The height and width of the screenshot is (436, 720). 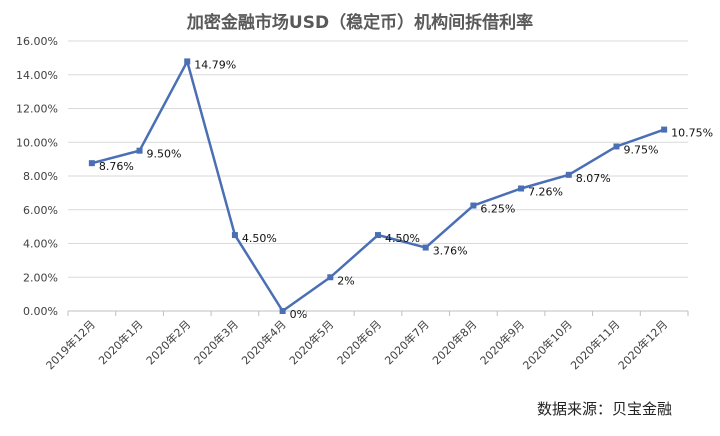 I want to click on x-tick-label: 2020年7月, so click(x=407, y=342).